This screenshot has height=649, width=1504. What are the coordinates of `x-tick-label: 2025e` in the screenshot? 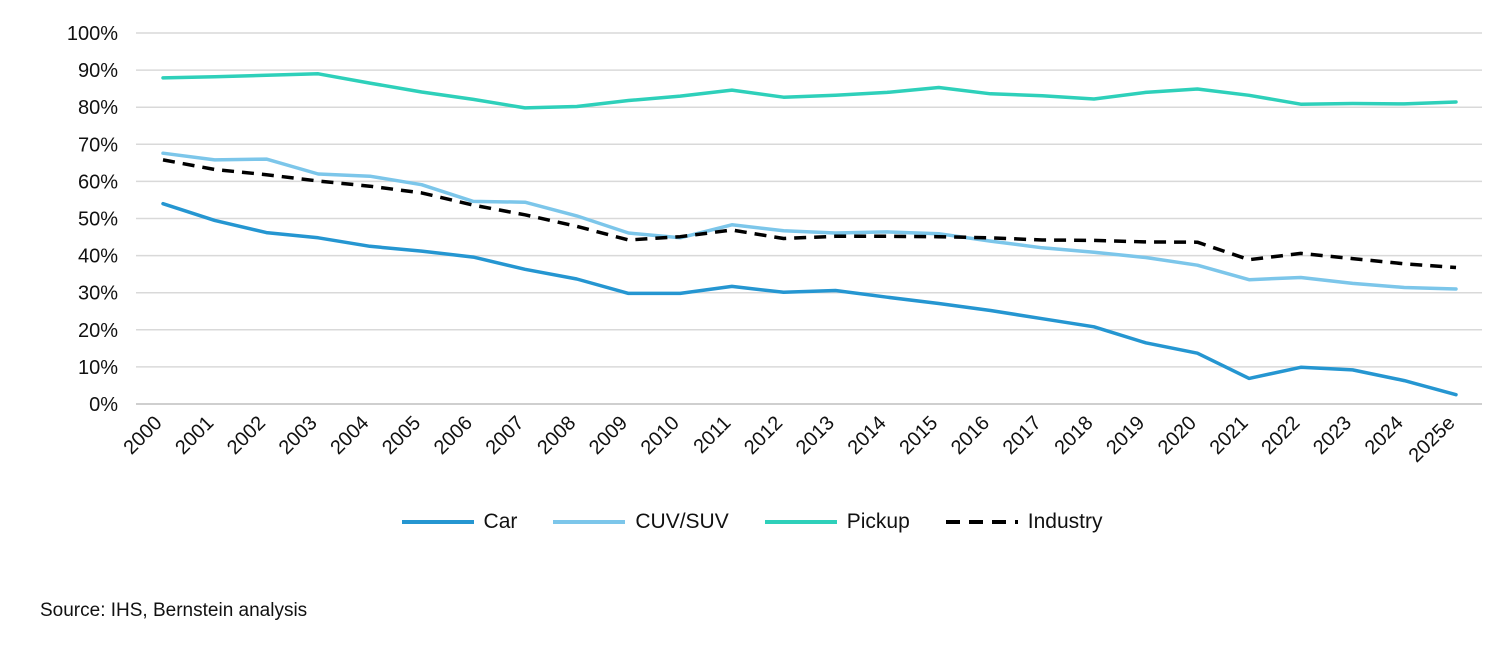 It's located at (1432, 439).